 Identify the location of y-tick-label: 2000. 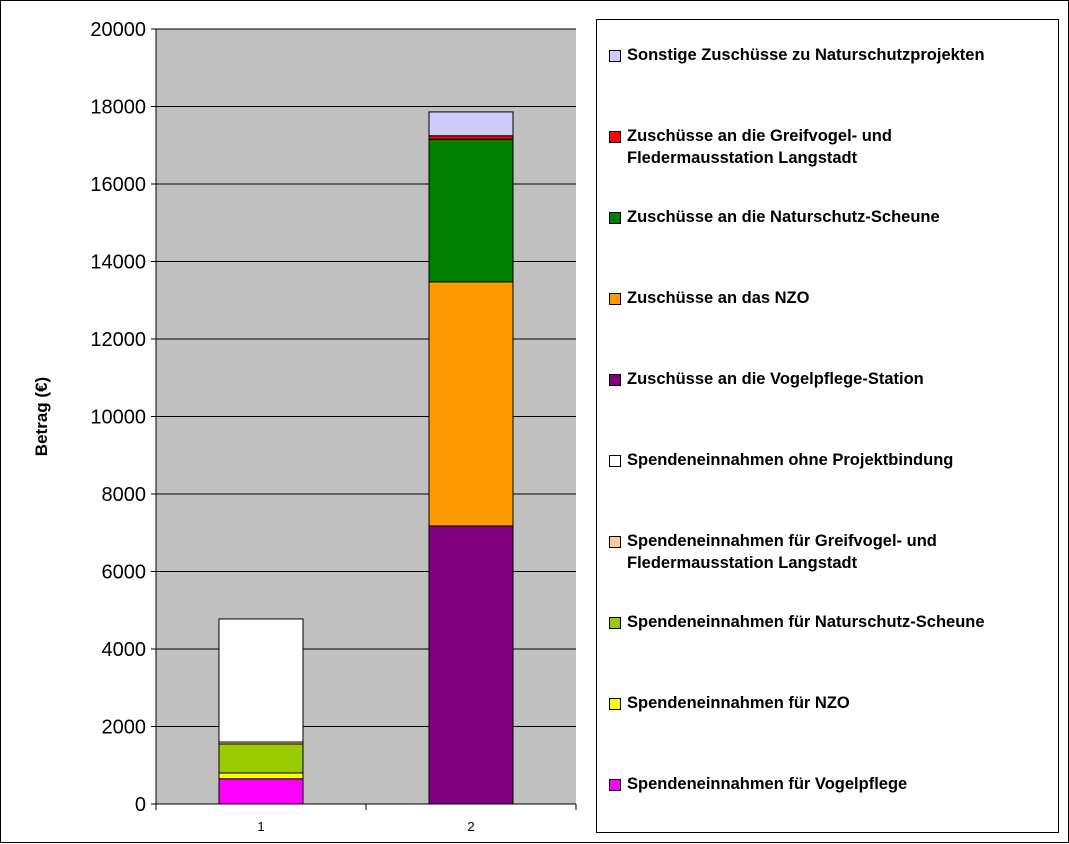
(124, 728).